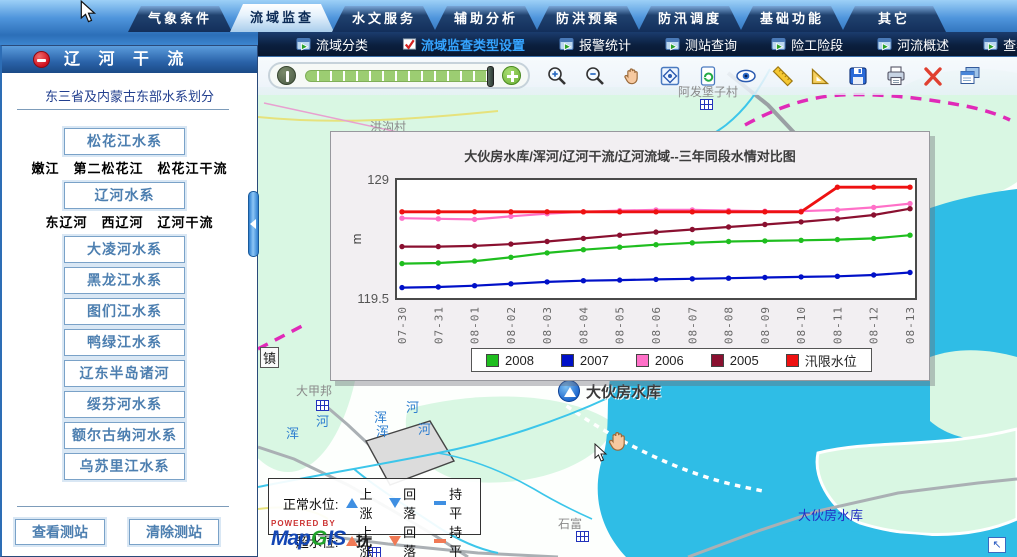 This screenshot has height=557, width=1017. What do you see at coordinates (594, 360) in the screenshot?
I see `series-name: 2007` at bounding box center [594, 360].